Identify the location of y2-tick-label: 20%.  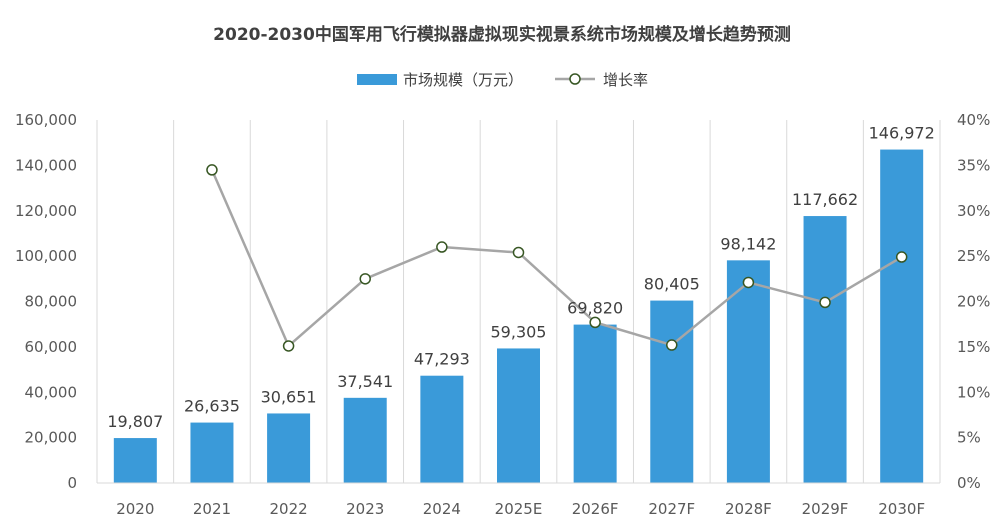
(973, 302).